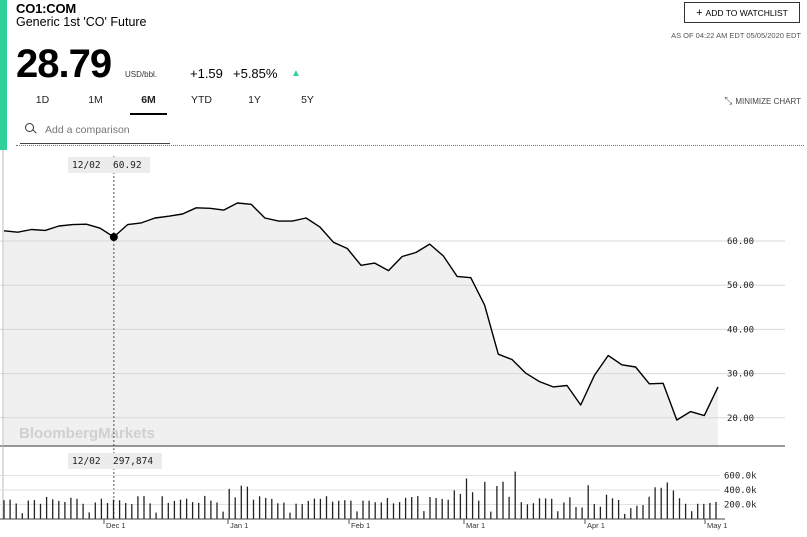 This screenshot has height=537, width=807. What do you see at coordinates (736, 35) in the screenshot?
I see `as-of-timestamp: AS OF 04:22 AM EDT 05/05/2020 EDT` at bounding box center [736, 35].